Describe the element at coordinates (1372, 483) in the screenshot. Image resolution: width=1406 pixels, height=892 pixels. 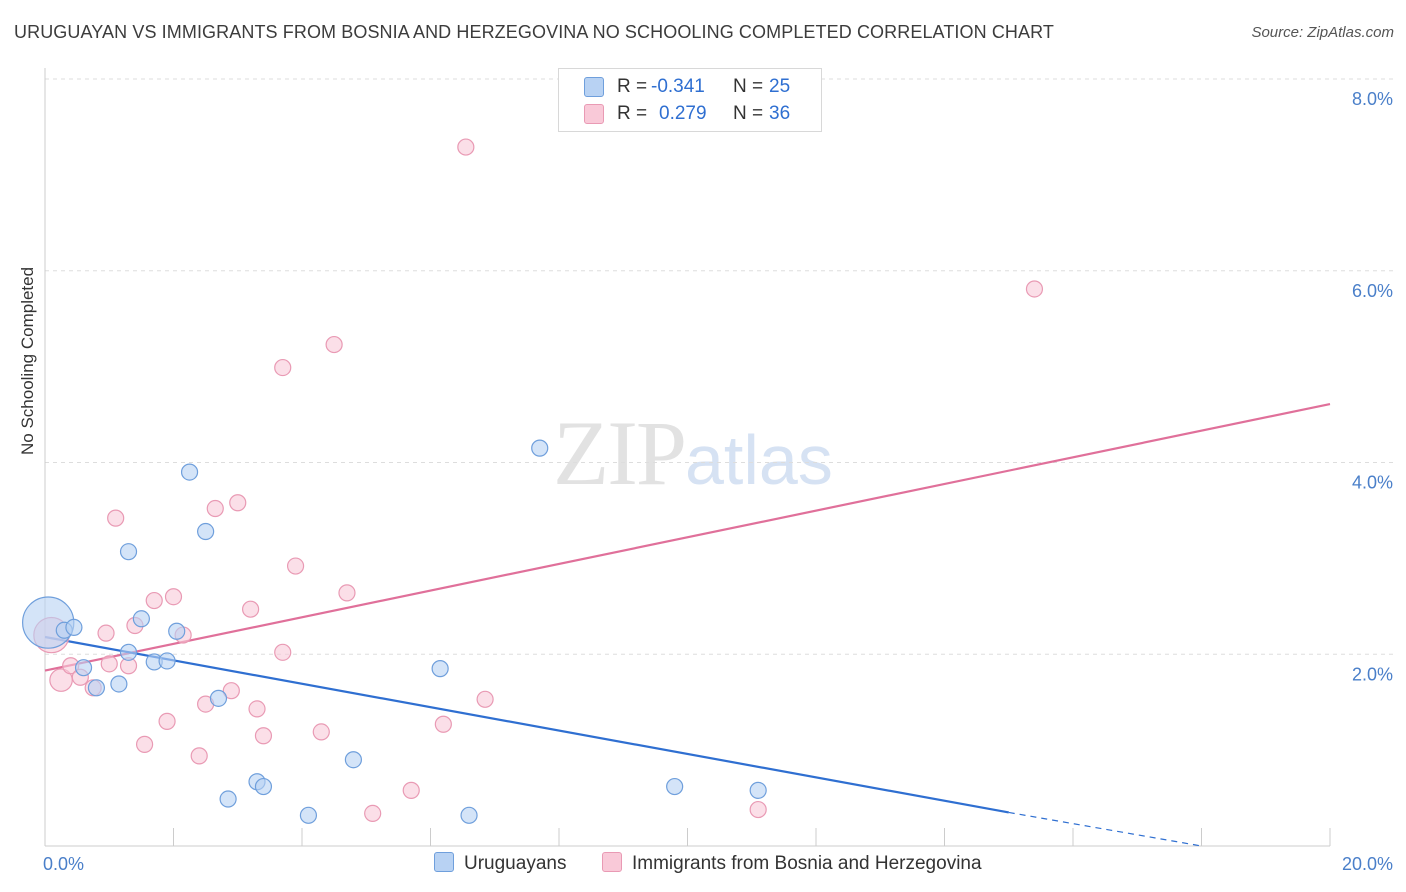
I see `y-tick-label: 4.0%` at that location.